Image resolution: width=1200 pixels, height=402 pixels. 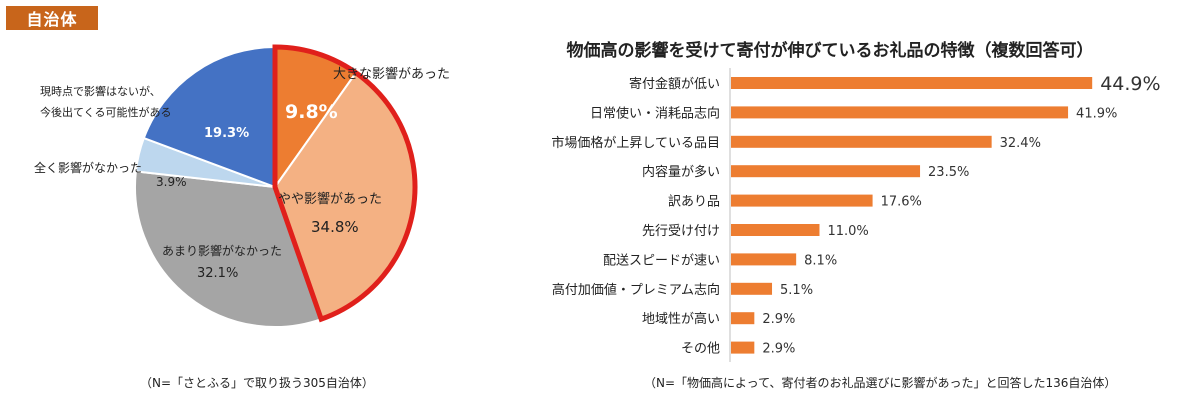 What do you see at coordinates (105, 112) in the screenshot?
I see `pie-category-label: 今後出てくる可能性がある` at bounding box center [105, 112].